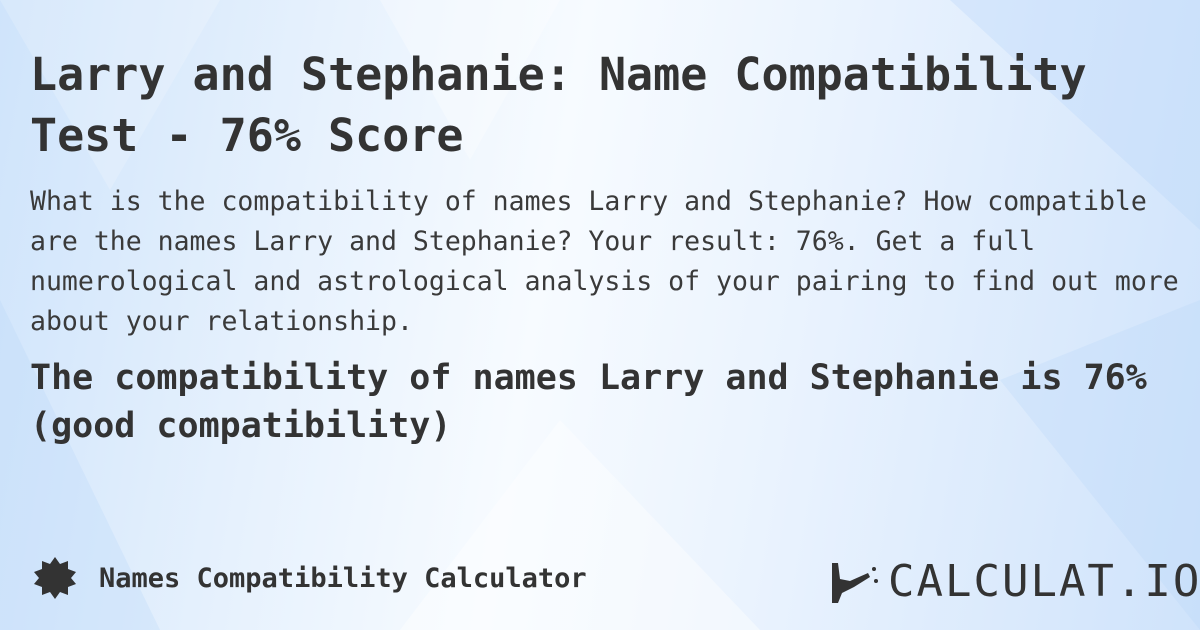 The height and width of the screenshot is (630, 1200). I want to click on calculator-label: Names Compatibility Calculator, so click(310, 578).